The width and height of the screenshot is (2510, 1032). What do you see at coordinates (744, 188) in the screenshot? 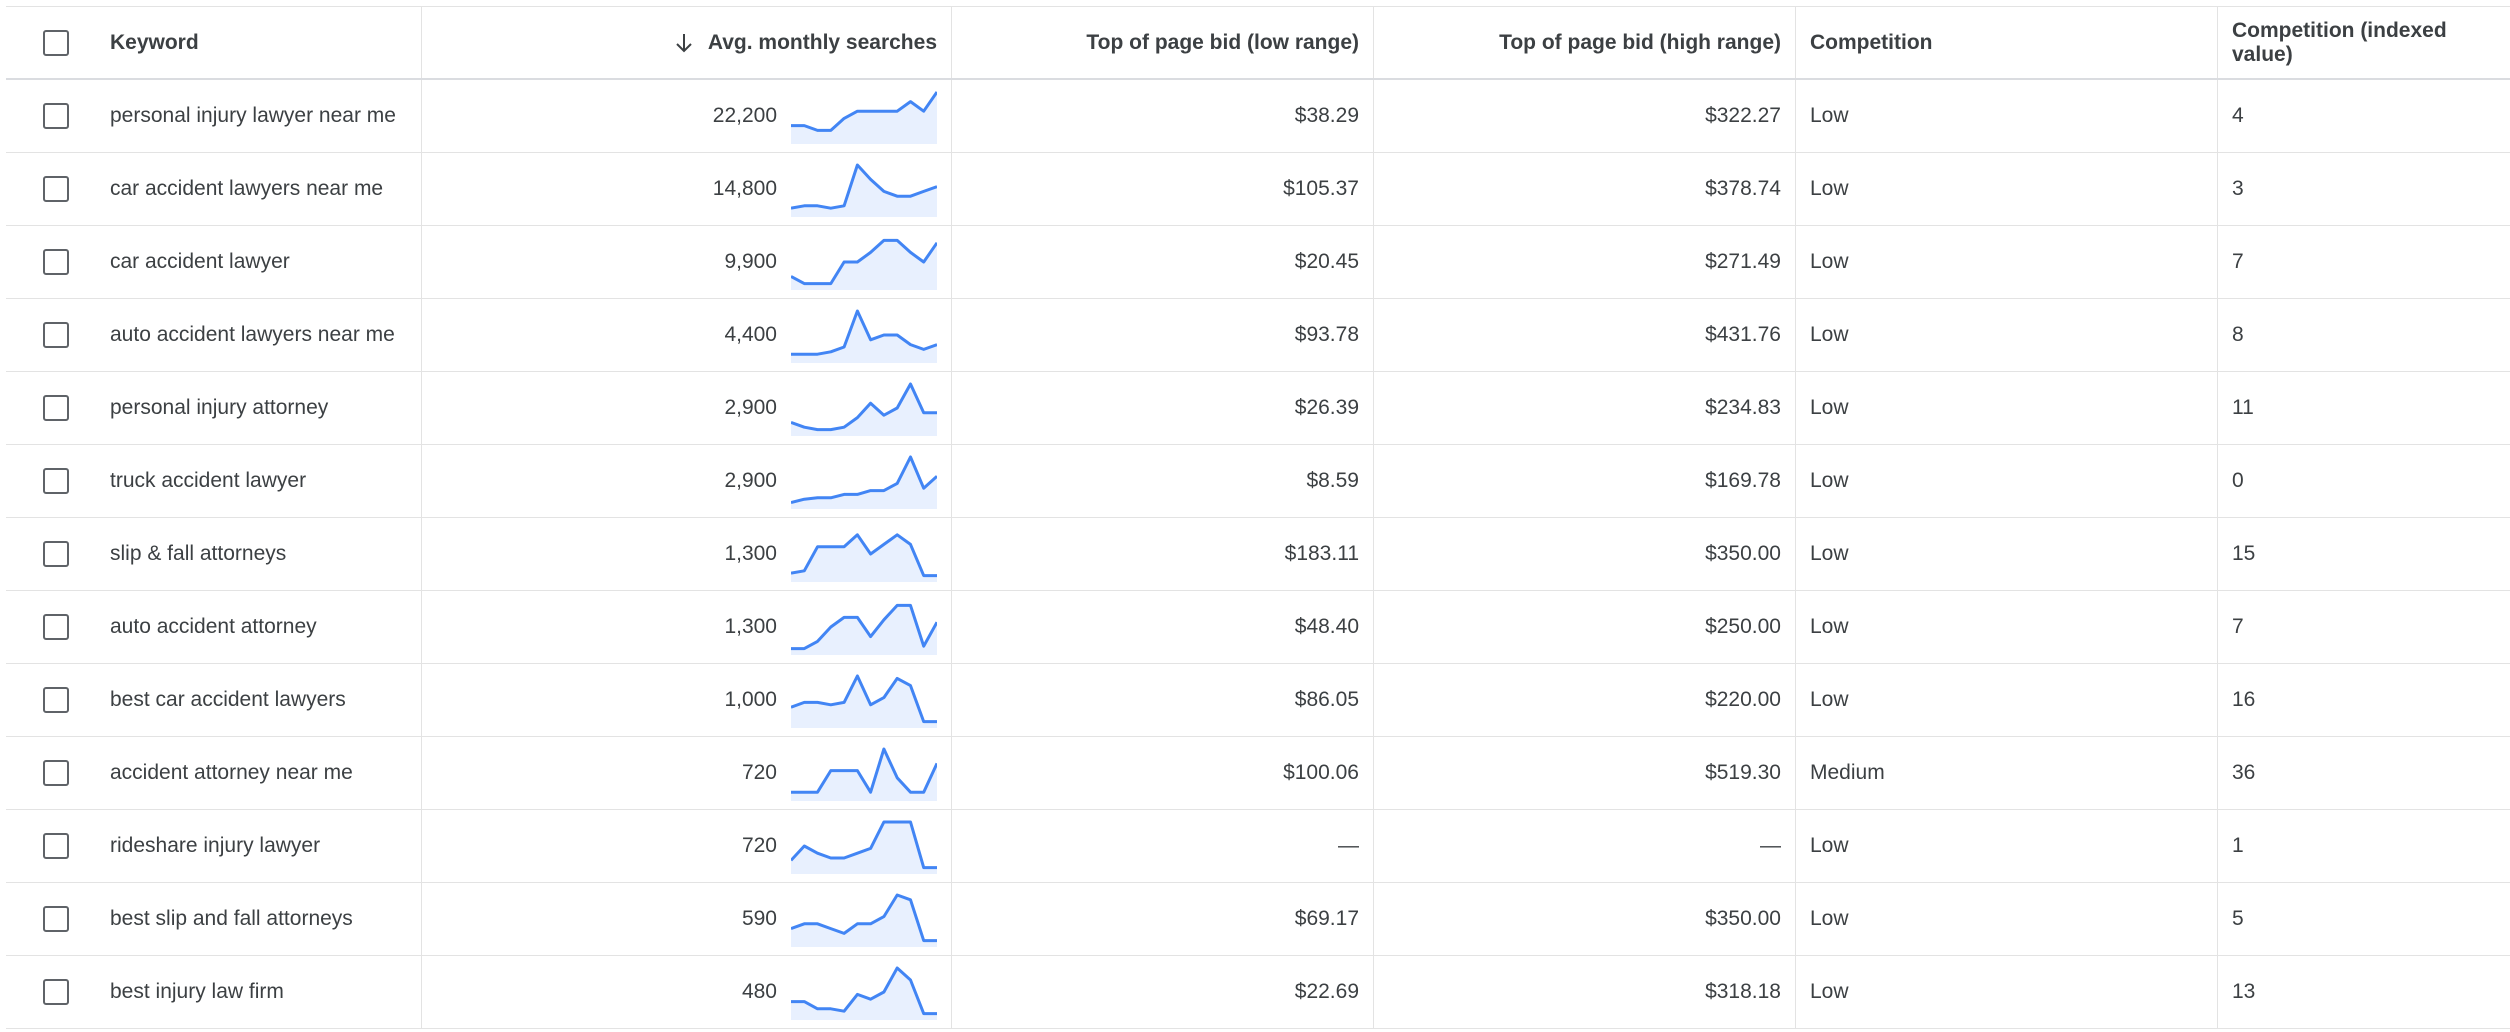
I see `avg-searches-value: 14,800` at bounding box center [744, 188].